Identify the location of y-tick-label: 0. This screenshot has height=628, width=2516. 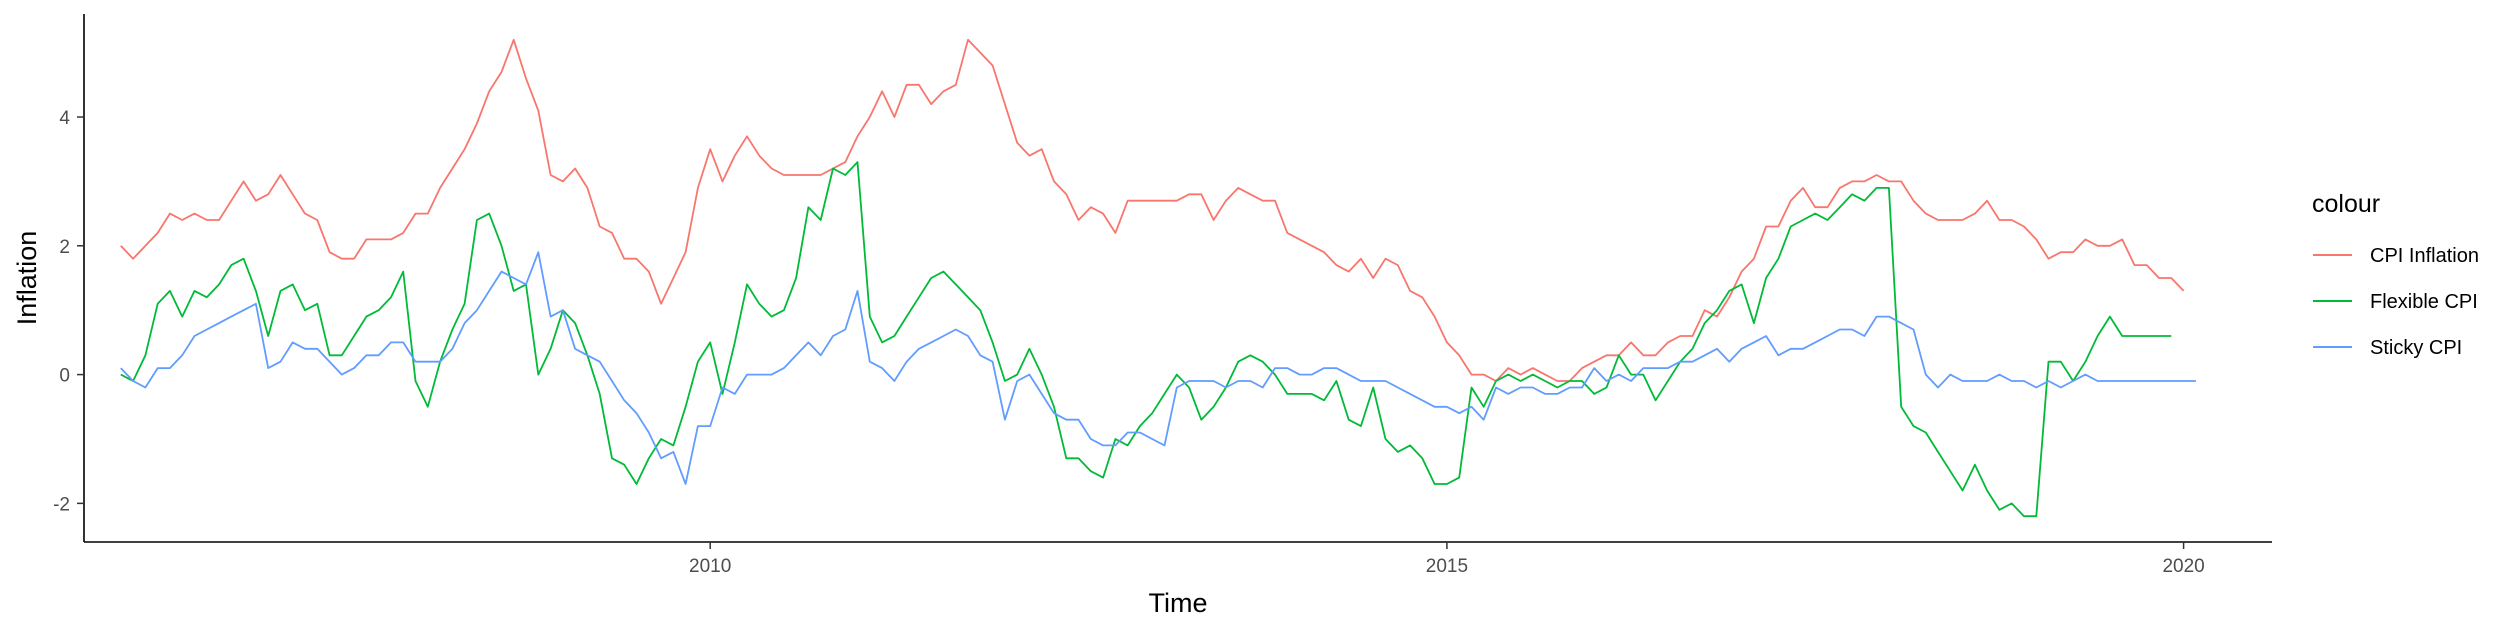
(64, 376).